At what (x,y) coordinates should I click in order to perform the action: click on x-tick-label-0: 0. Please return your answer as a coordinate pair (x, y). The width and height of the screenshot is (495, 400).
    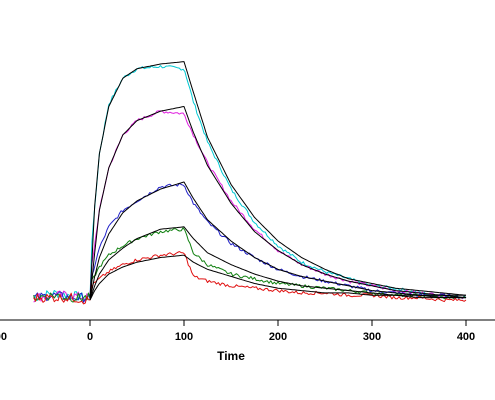
    Looking at the image, I should click on (90, 337).